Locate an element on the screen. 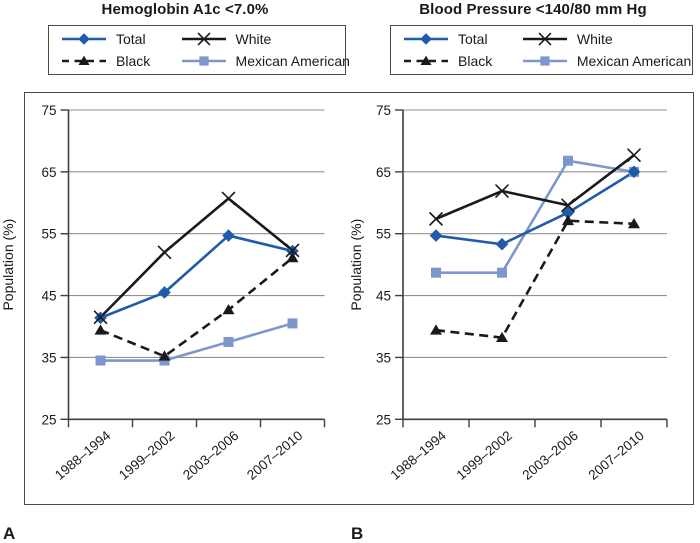 This screenshot has width=700, height=543. panel-label-b: B is located at coordinates (357, 533).